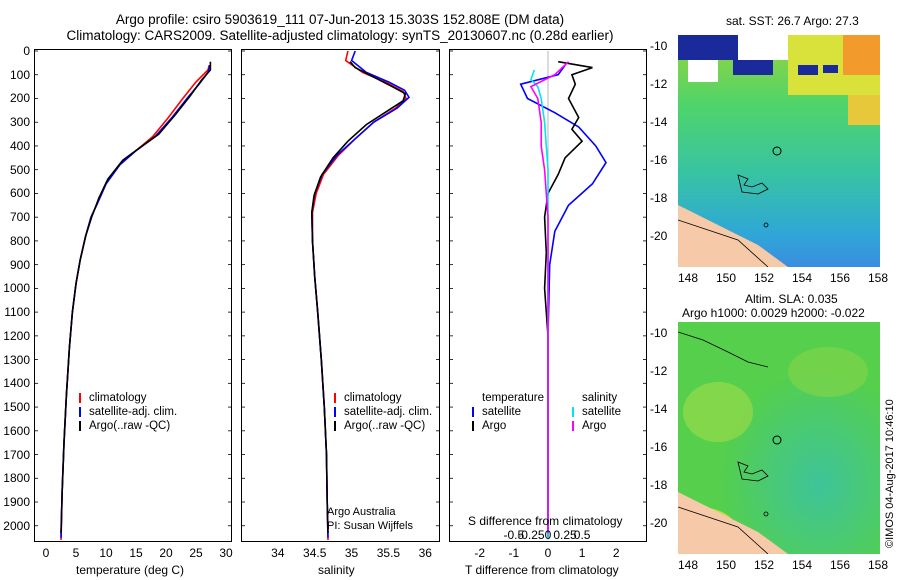  I want to click on t-difference-label: T difference from climatology, so click(542, 570).